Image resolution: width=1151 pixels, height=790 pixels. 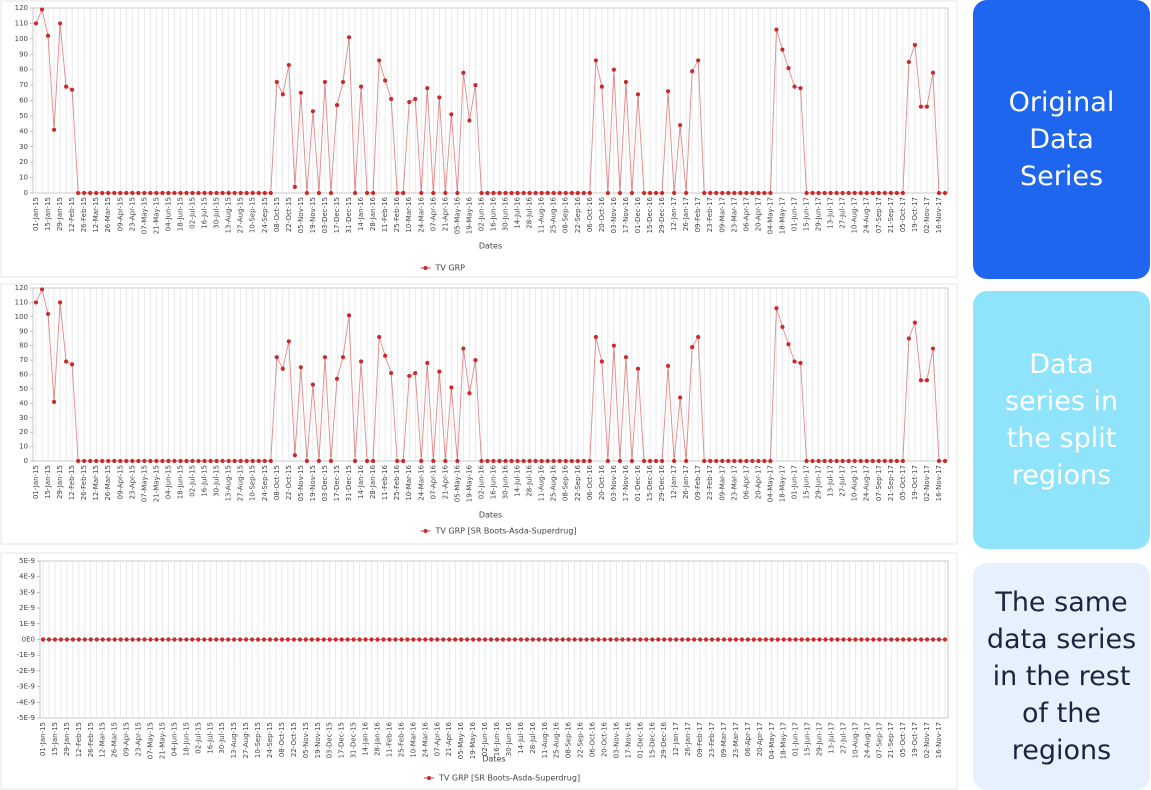 I want to click on x-tick-label: 21-Sep-17, so click(x=891, y=215).